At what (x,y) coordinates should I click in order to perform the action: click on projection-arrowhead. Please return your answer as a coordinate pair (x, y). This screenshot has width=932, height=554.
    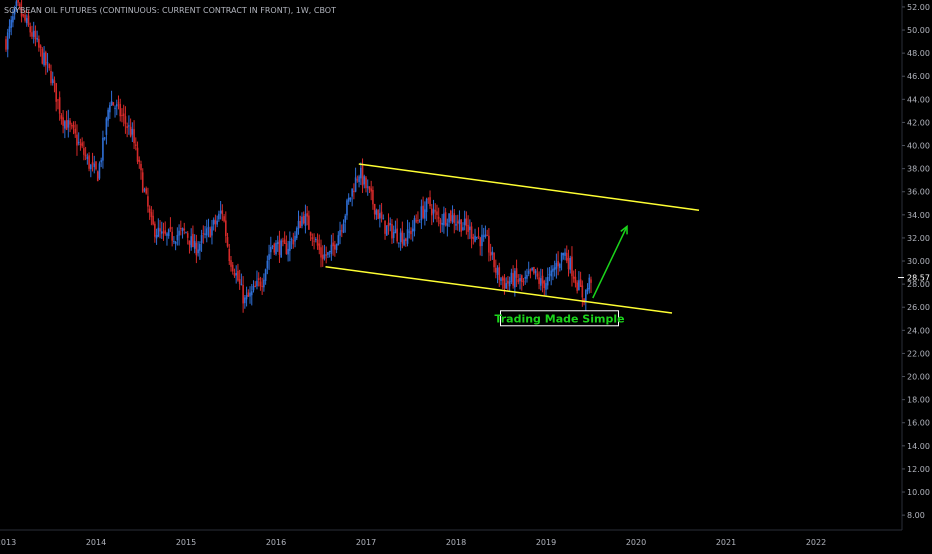
    Looking at the image, I should click on (624, 229).